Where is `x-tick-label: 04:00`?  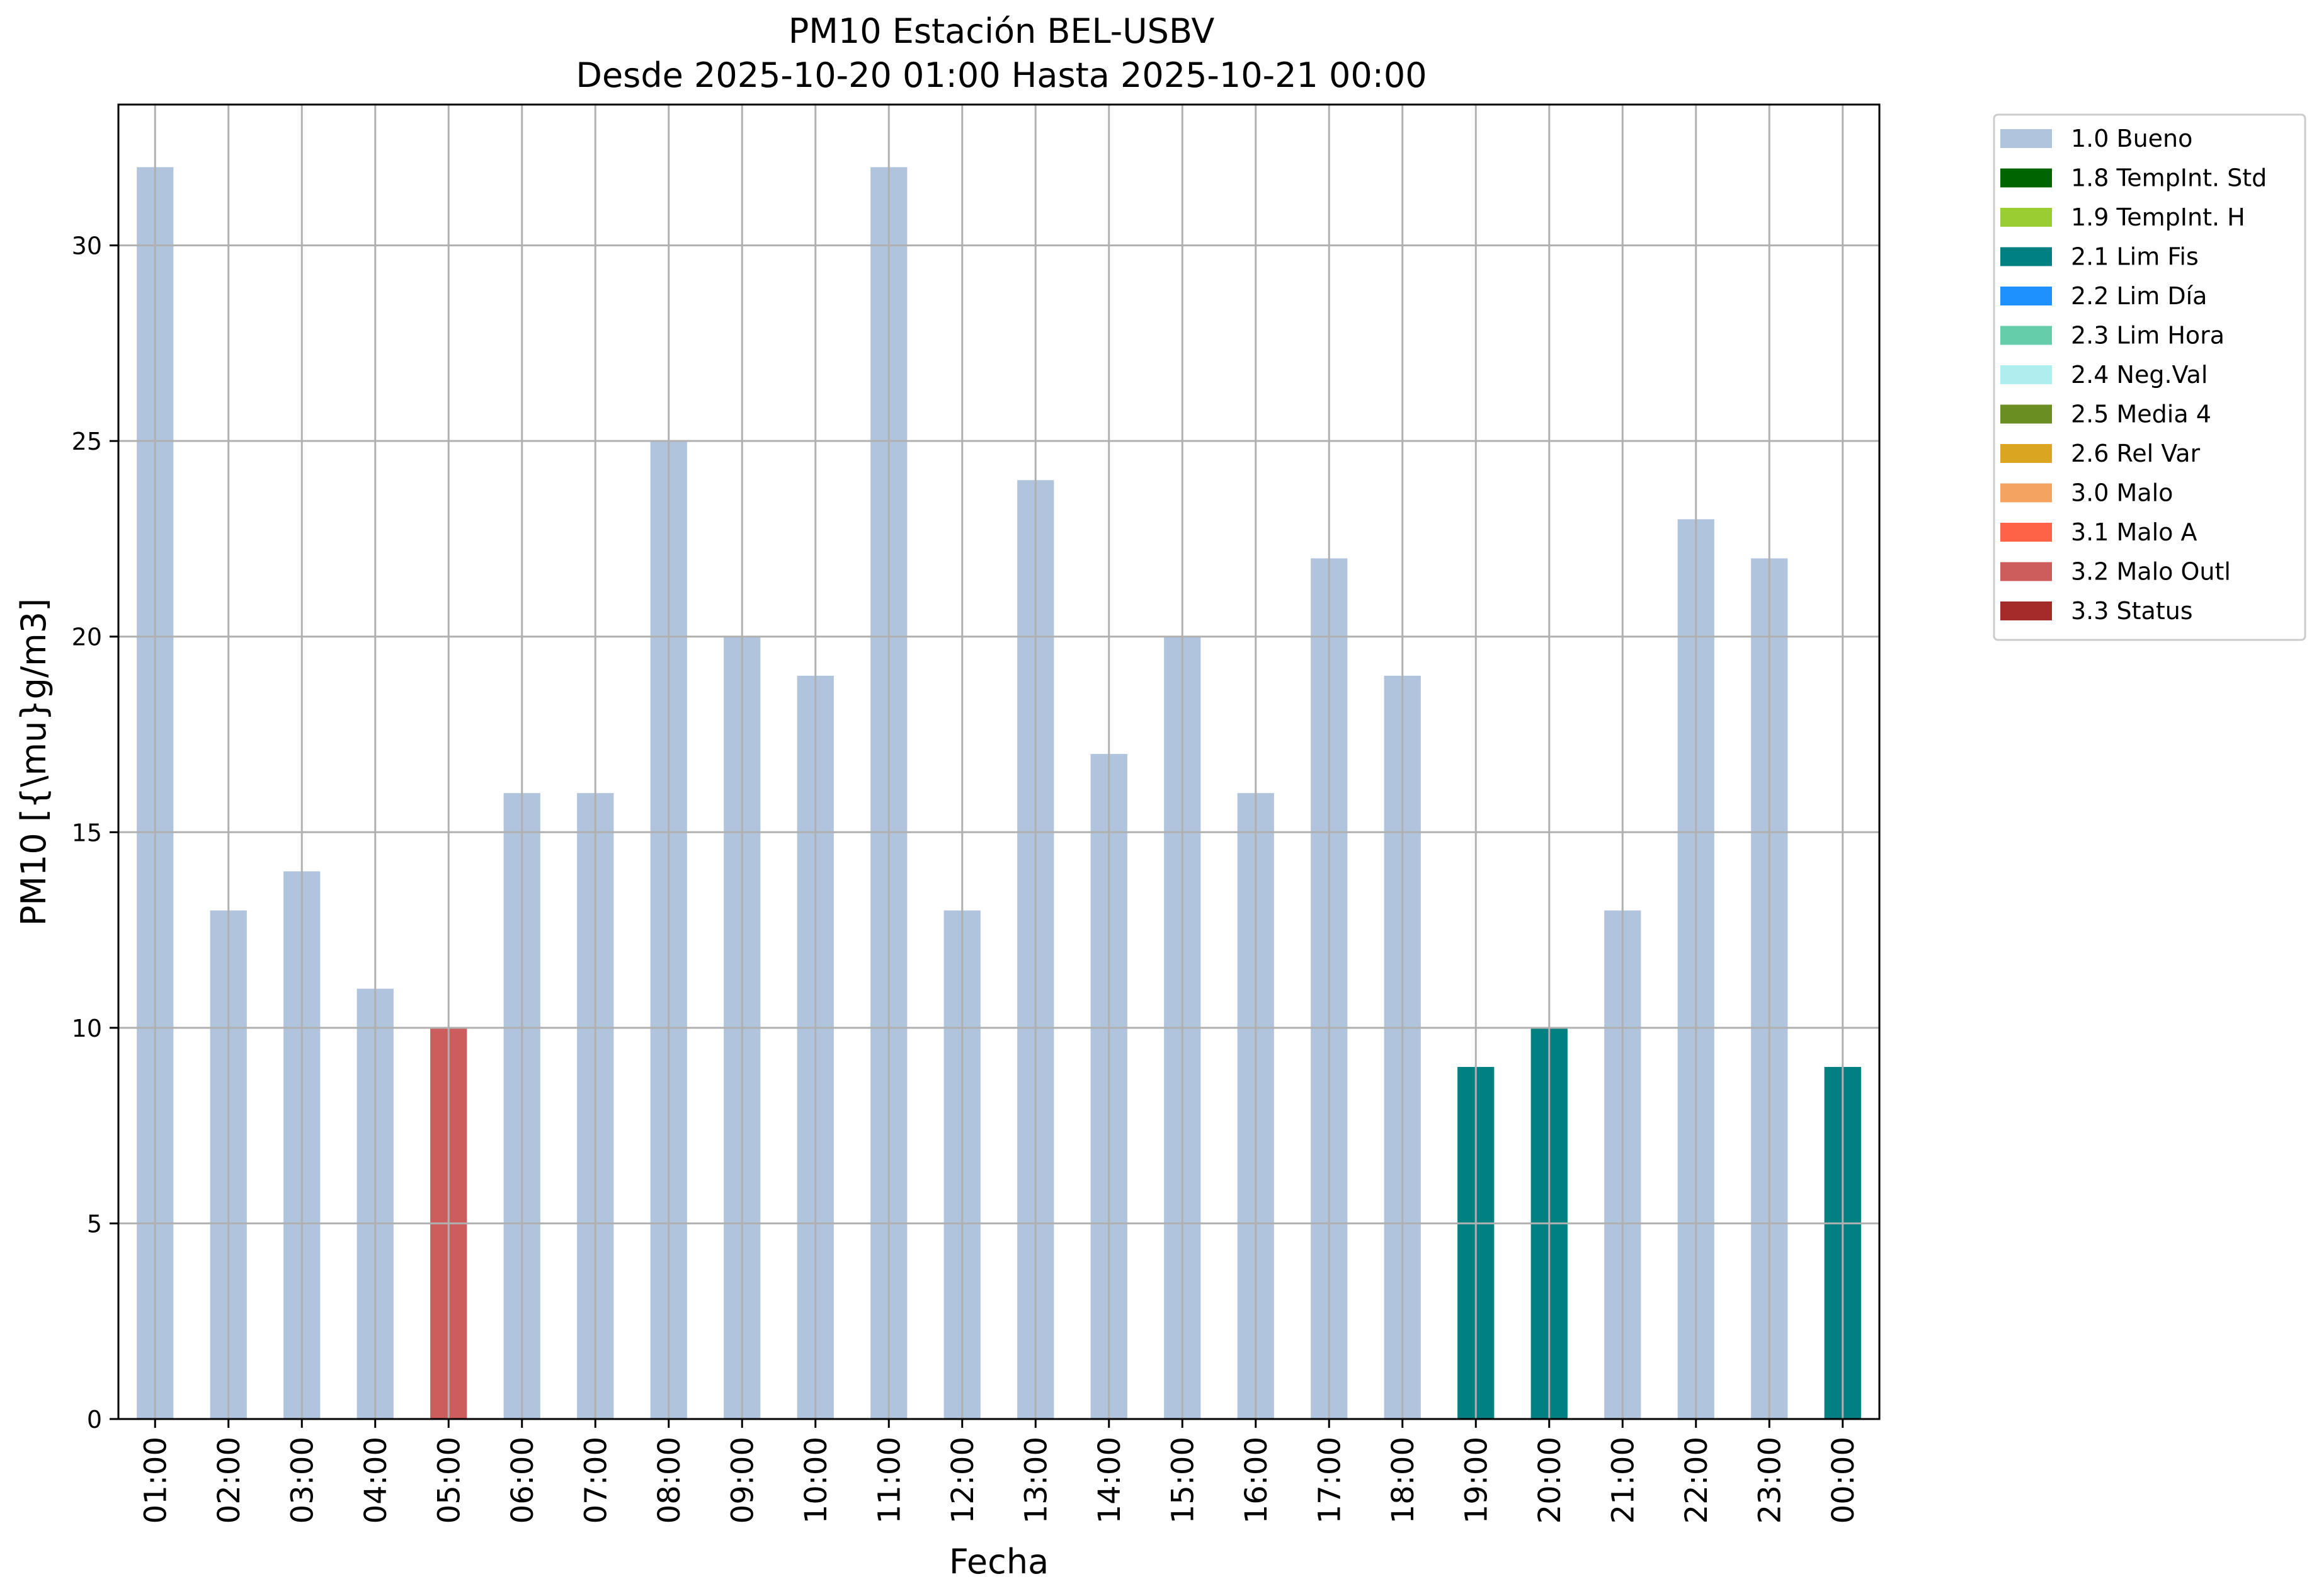 x-tick-label: 04:00 is located at coordinates (376, 1480).